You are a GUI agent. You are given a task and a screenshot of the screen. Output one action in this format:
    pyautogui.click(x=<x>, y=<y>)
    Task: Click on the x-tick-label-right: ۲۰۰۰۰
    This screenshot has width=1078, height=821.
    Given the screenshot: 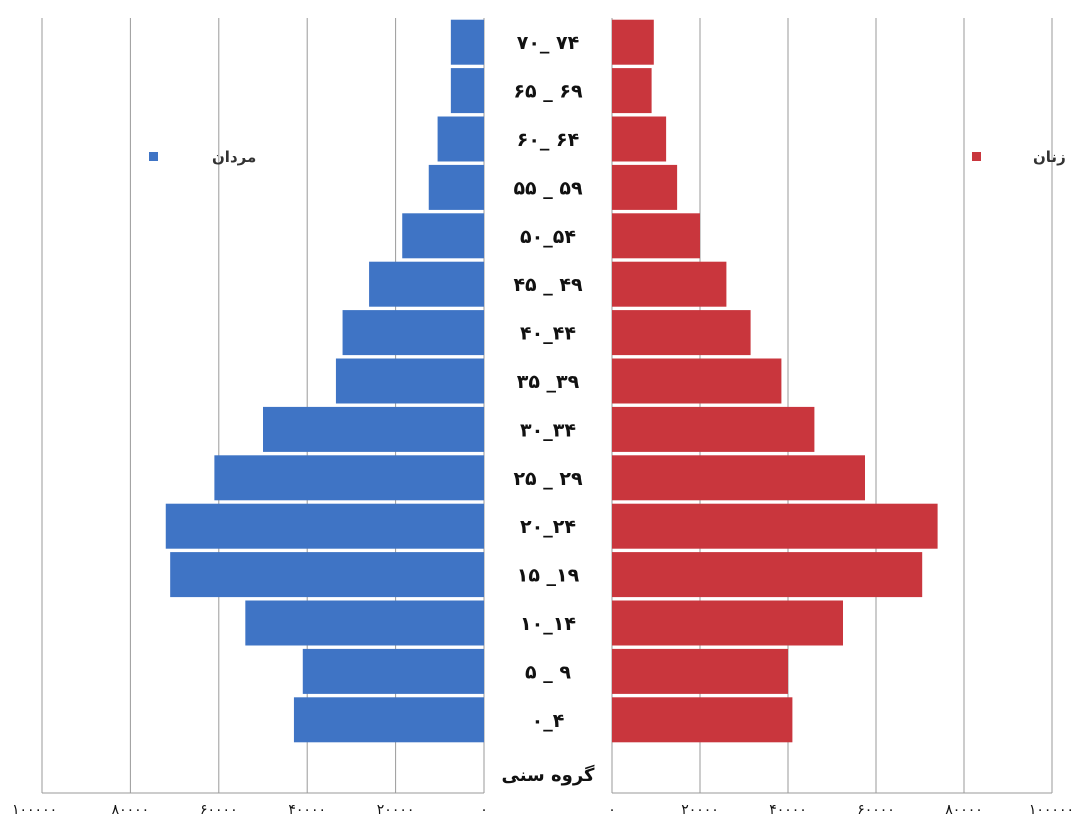 What is the action you would take?
    pyautogui.click(x=700, y=810)
    